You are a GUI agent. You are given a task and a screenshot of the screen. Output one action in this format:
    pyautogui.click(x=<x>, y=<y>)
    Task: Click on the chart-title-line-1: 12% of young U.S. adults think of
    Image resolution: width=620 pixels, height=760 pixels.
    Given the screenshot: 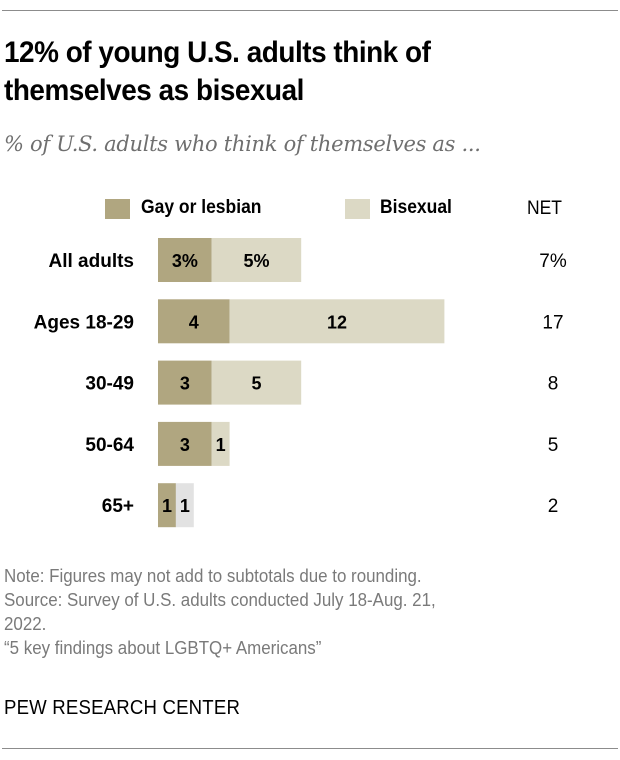 What is the action you would take?
    pyautogui.click(x=217, y=52)
    